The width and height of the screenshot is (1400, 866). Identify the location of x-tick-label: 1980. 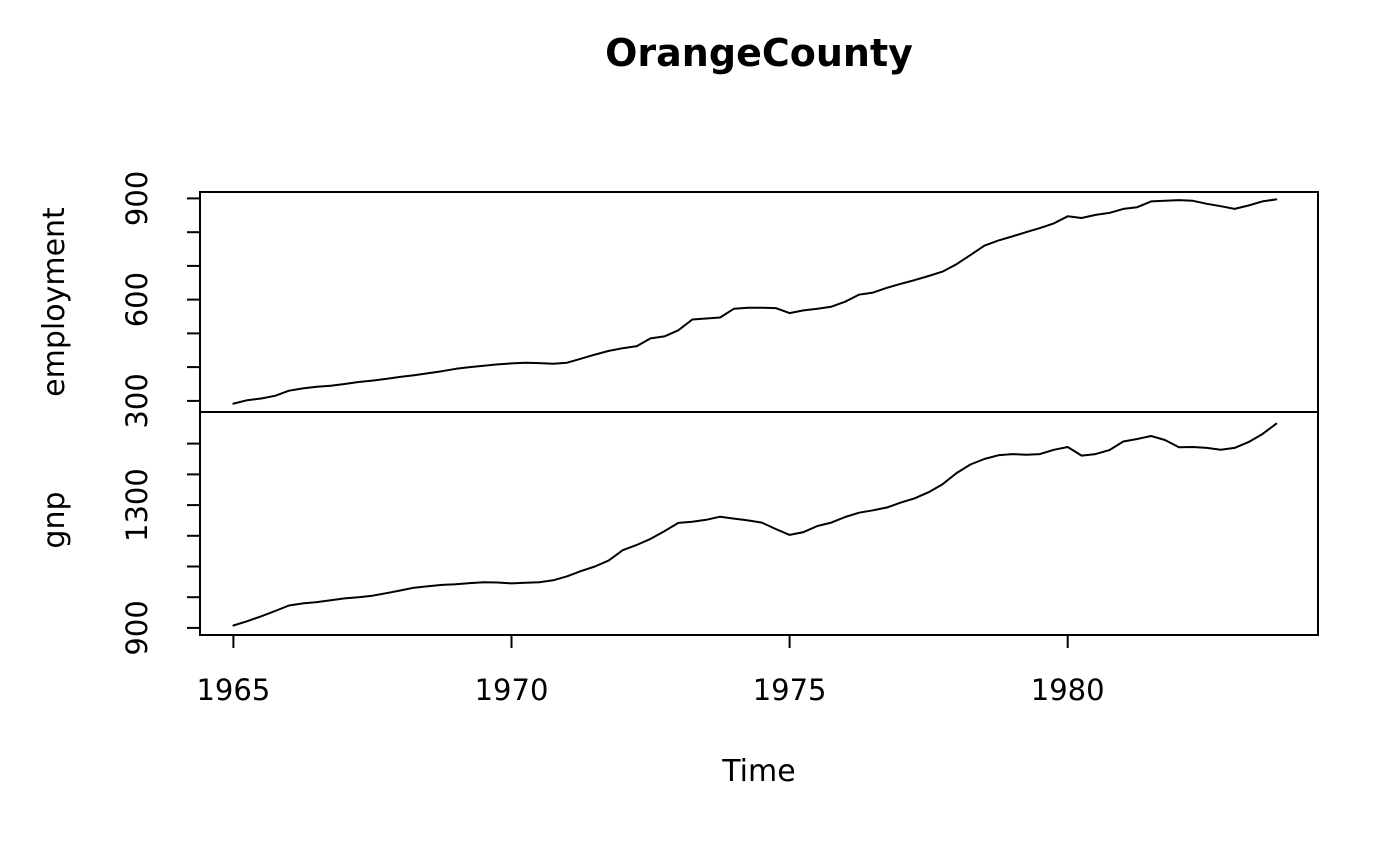
(1068, 690).